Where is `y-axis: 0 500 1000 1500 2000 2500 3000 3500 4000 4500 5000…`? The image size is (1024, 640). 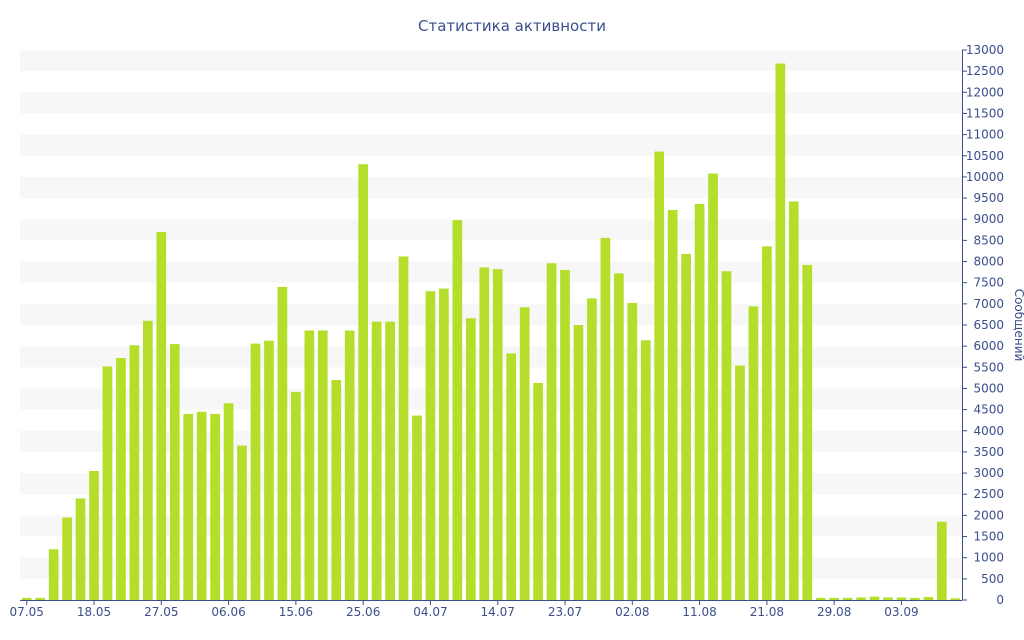 y-axis: 0 500 1000 1500 2000 2500 3000 3500 4000 4500 5000… is located at coordinates (983, 325).